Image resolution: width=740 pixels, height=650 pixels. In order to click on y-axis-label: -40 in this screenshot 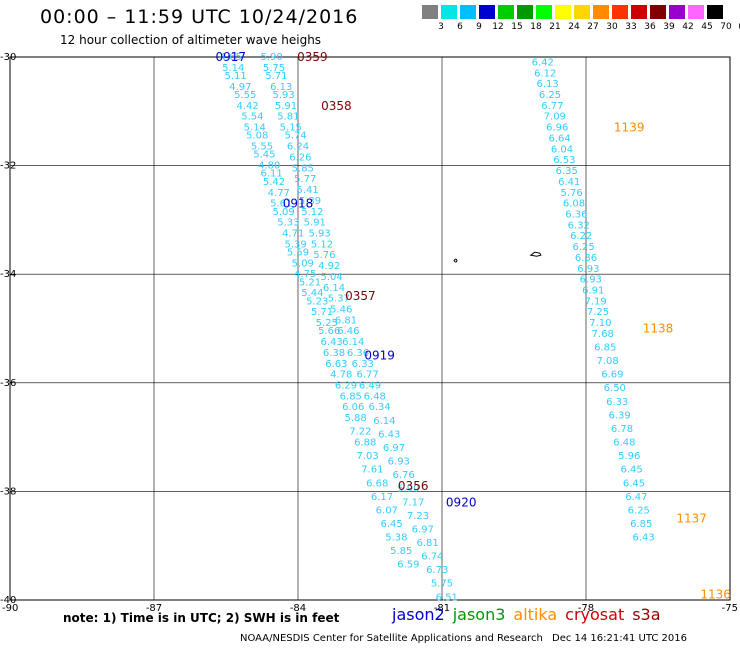, I will do `click(8, 600)`.